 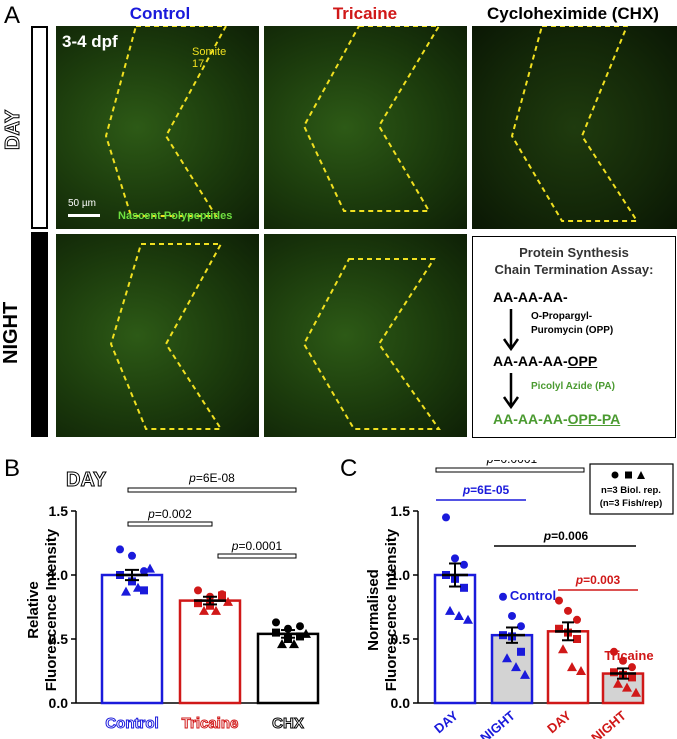 I want to click on bar-night, so click(x=512, y=669).